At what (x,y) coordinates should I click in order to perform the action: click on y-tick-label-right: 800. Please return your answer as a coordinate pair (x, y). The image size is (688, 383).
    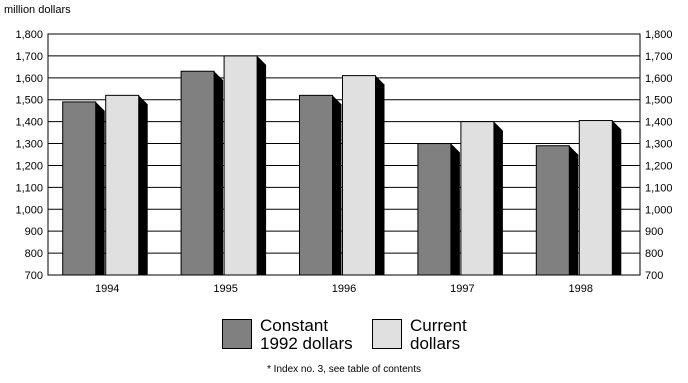
    Looking at the image, I should click on (654, 254).